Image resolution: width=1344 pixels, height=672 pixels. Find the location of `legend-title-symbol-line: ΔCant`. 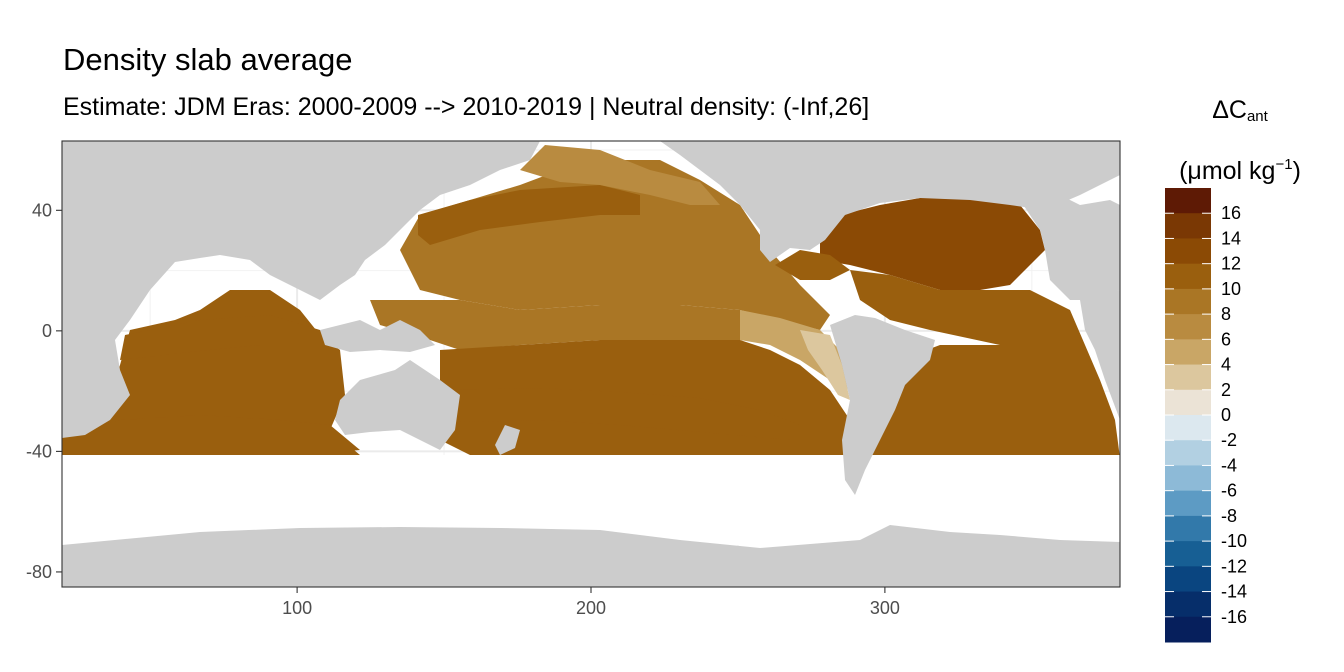

legend-title-symbol-line: ΔCant is located at coordinates (1240, 113).